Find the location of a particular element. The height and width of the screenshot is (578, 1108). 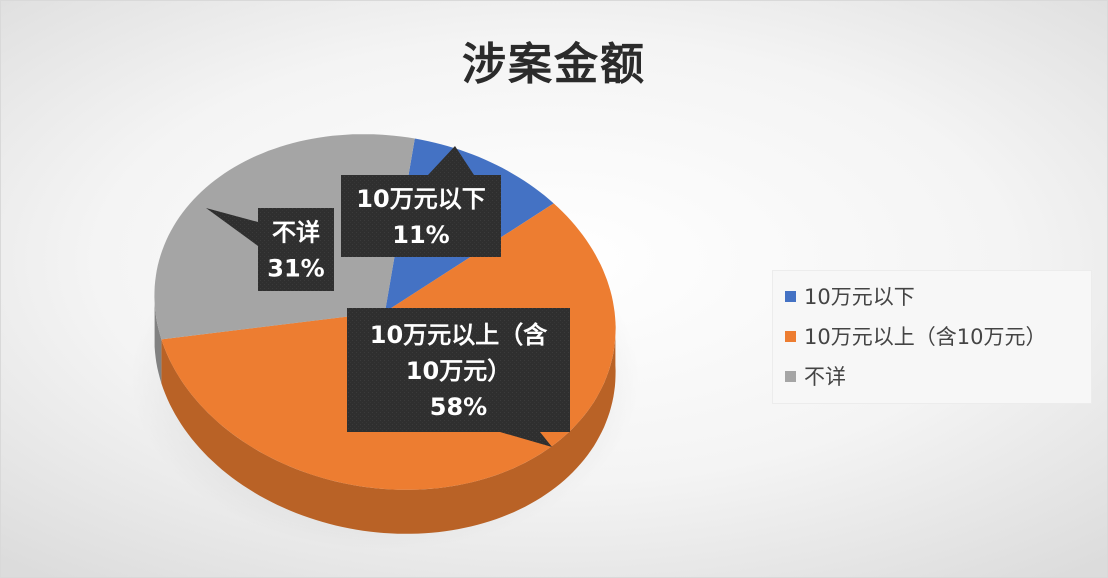

data-label-unknown: 不详 31% is located at coordinates (270, 249).